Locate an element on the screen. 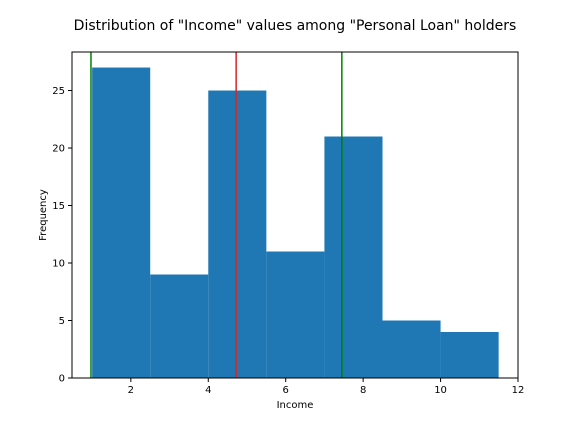 Image resolution: width=576 pixels, height=432 pixels. x-tick-label: 4 is located at coordinates (208, 390).